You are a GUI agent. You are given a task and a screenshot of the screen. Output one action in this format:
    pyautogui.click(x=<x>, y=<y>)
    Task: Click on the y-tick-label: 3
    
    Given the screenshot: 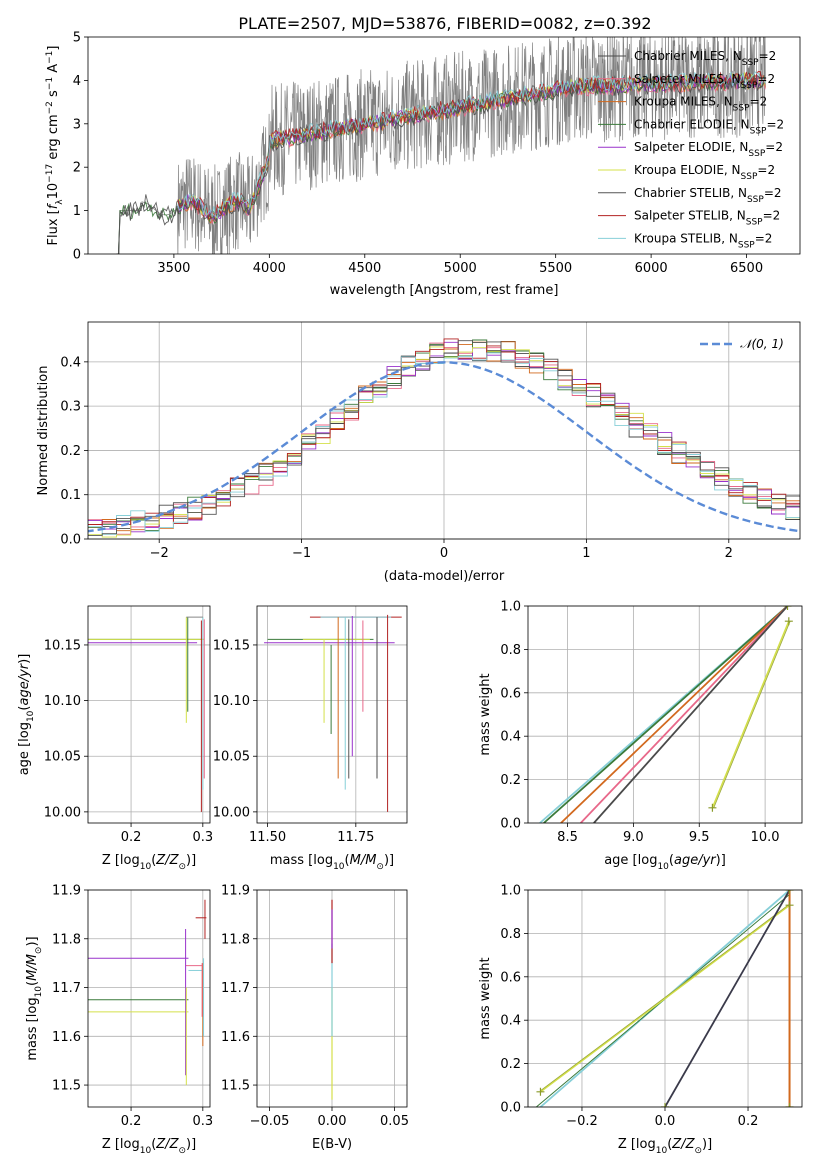 What is the action you would take?
    pyautogui.click(x=77, y=124)
    